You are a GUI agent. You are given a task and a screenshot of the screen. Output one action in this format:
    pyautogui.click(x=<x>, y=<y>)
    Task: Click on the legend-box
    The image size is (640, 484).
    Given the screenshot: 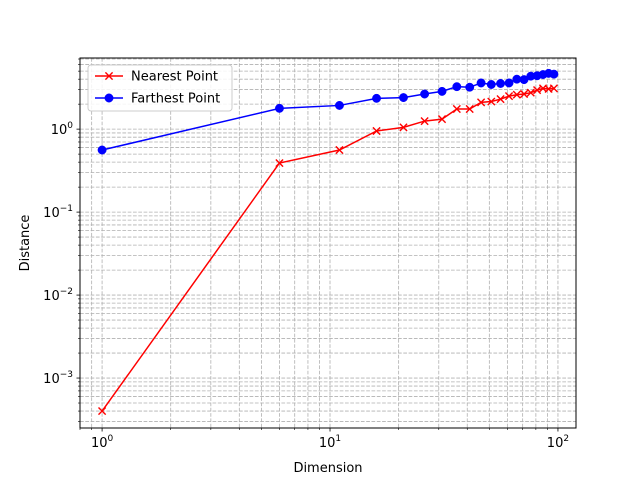 What is the action you would take?
    pyautogui.click(x=160, y=88)
    